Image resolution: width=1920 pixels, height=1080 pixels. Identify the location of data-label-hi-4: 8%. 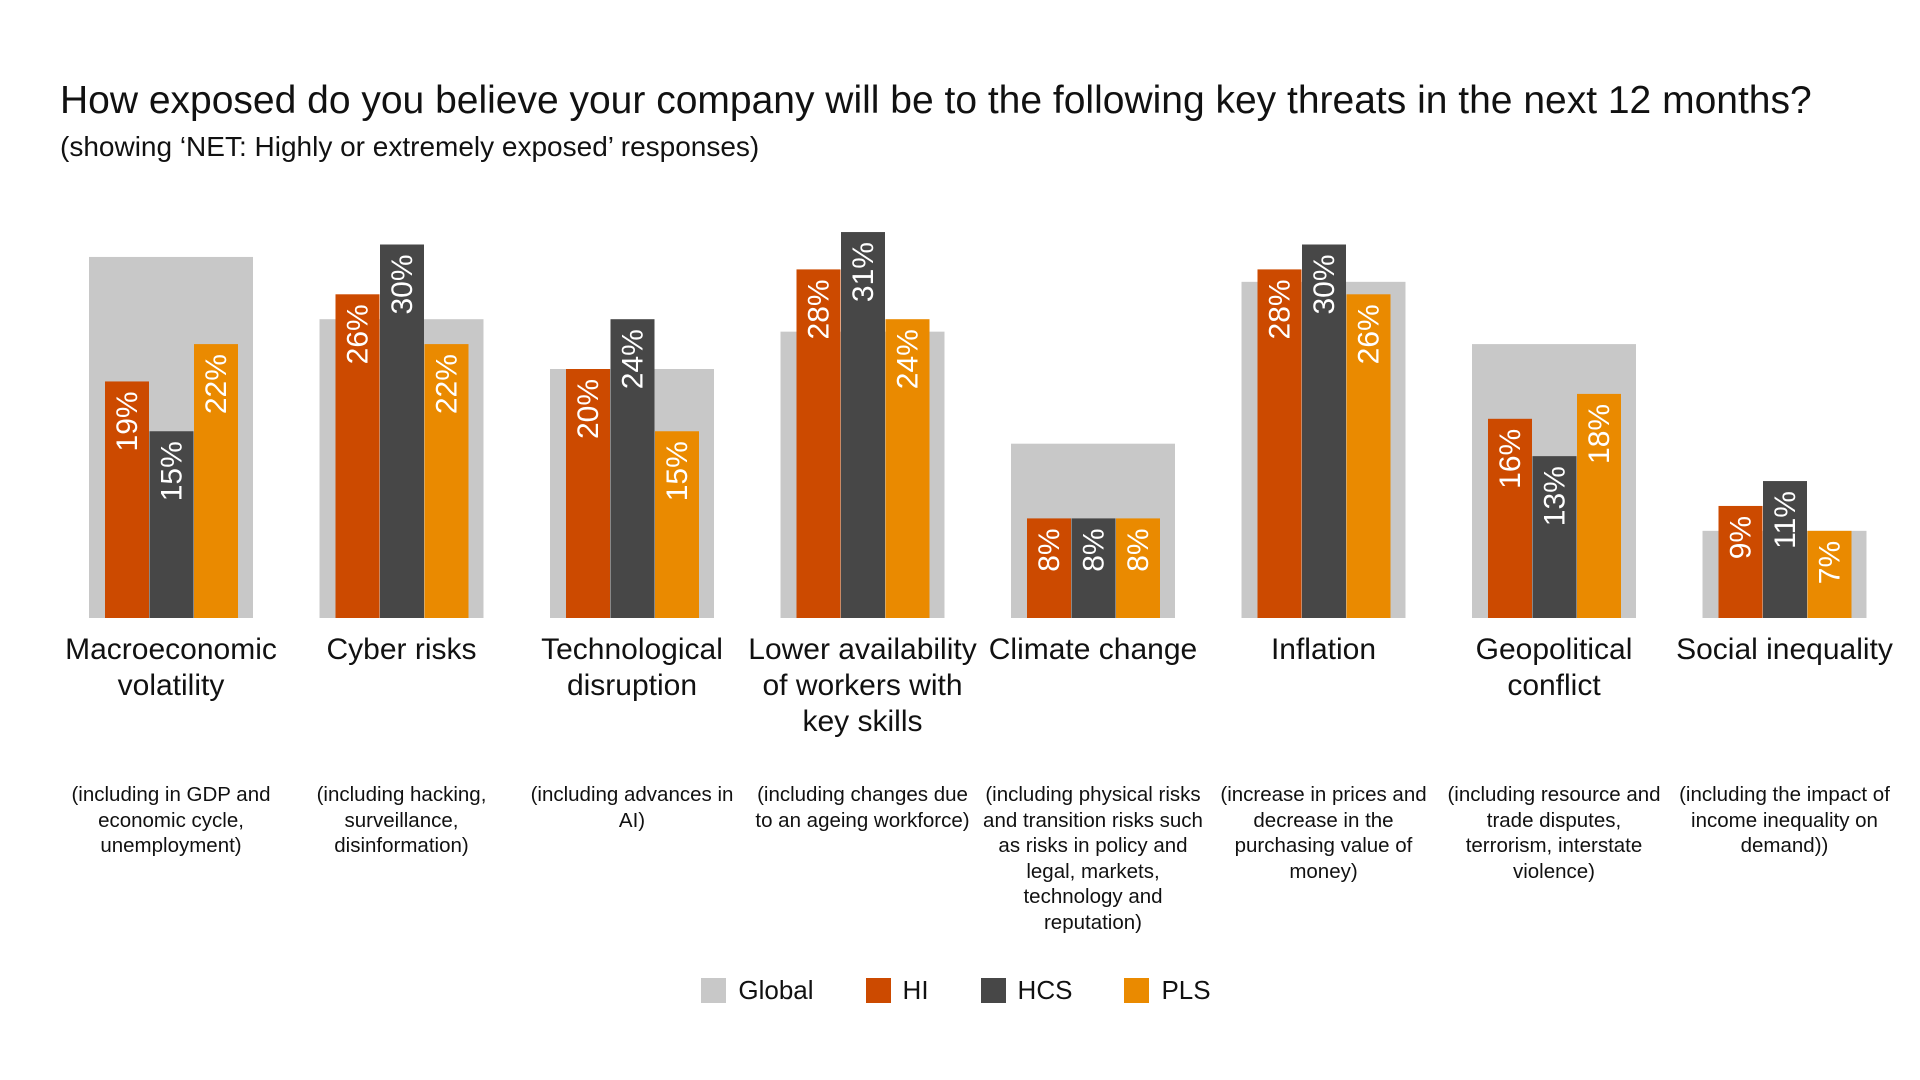
(1049, 549).